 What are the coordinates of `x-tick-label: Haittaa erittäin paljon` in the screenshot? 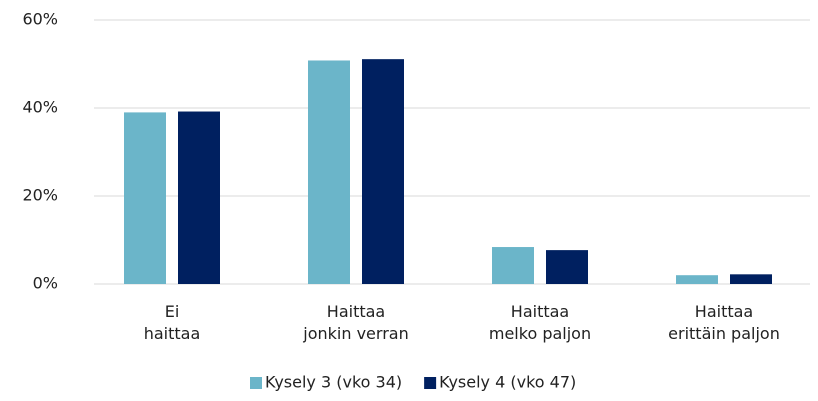 It's located at (724, 322).